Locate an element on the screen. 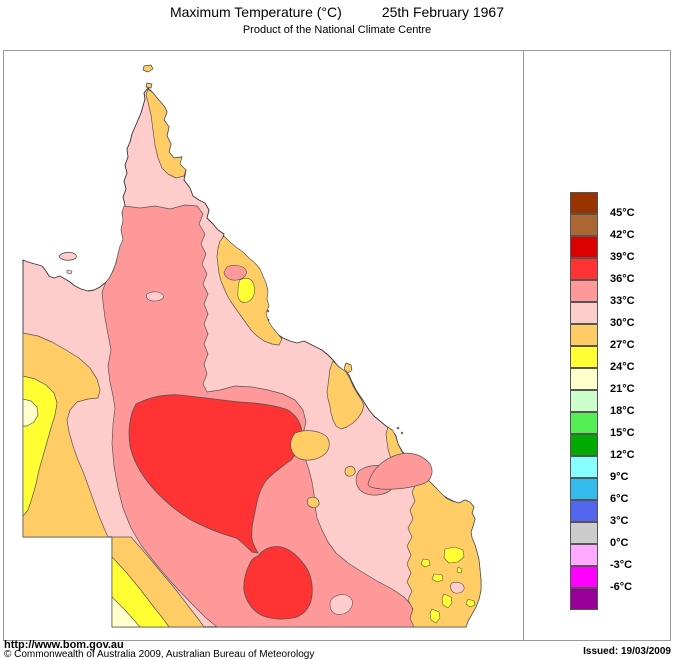 This screenshot has width=674, height=659. legend-label: -6°C is located at coordinates (621, 587).